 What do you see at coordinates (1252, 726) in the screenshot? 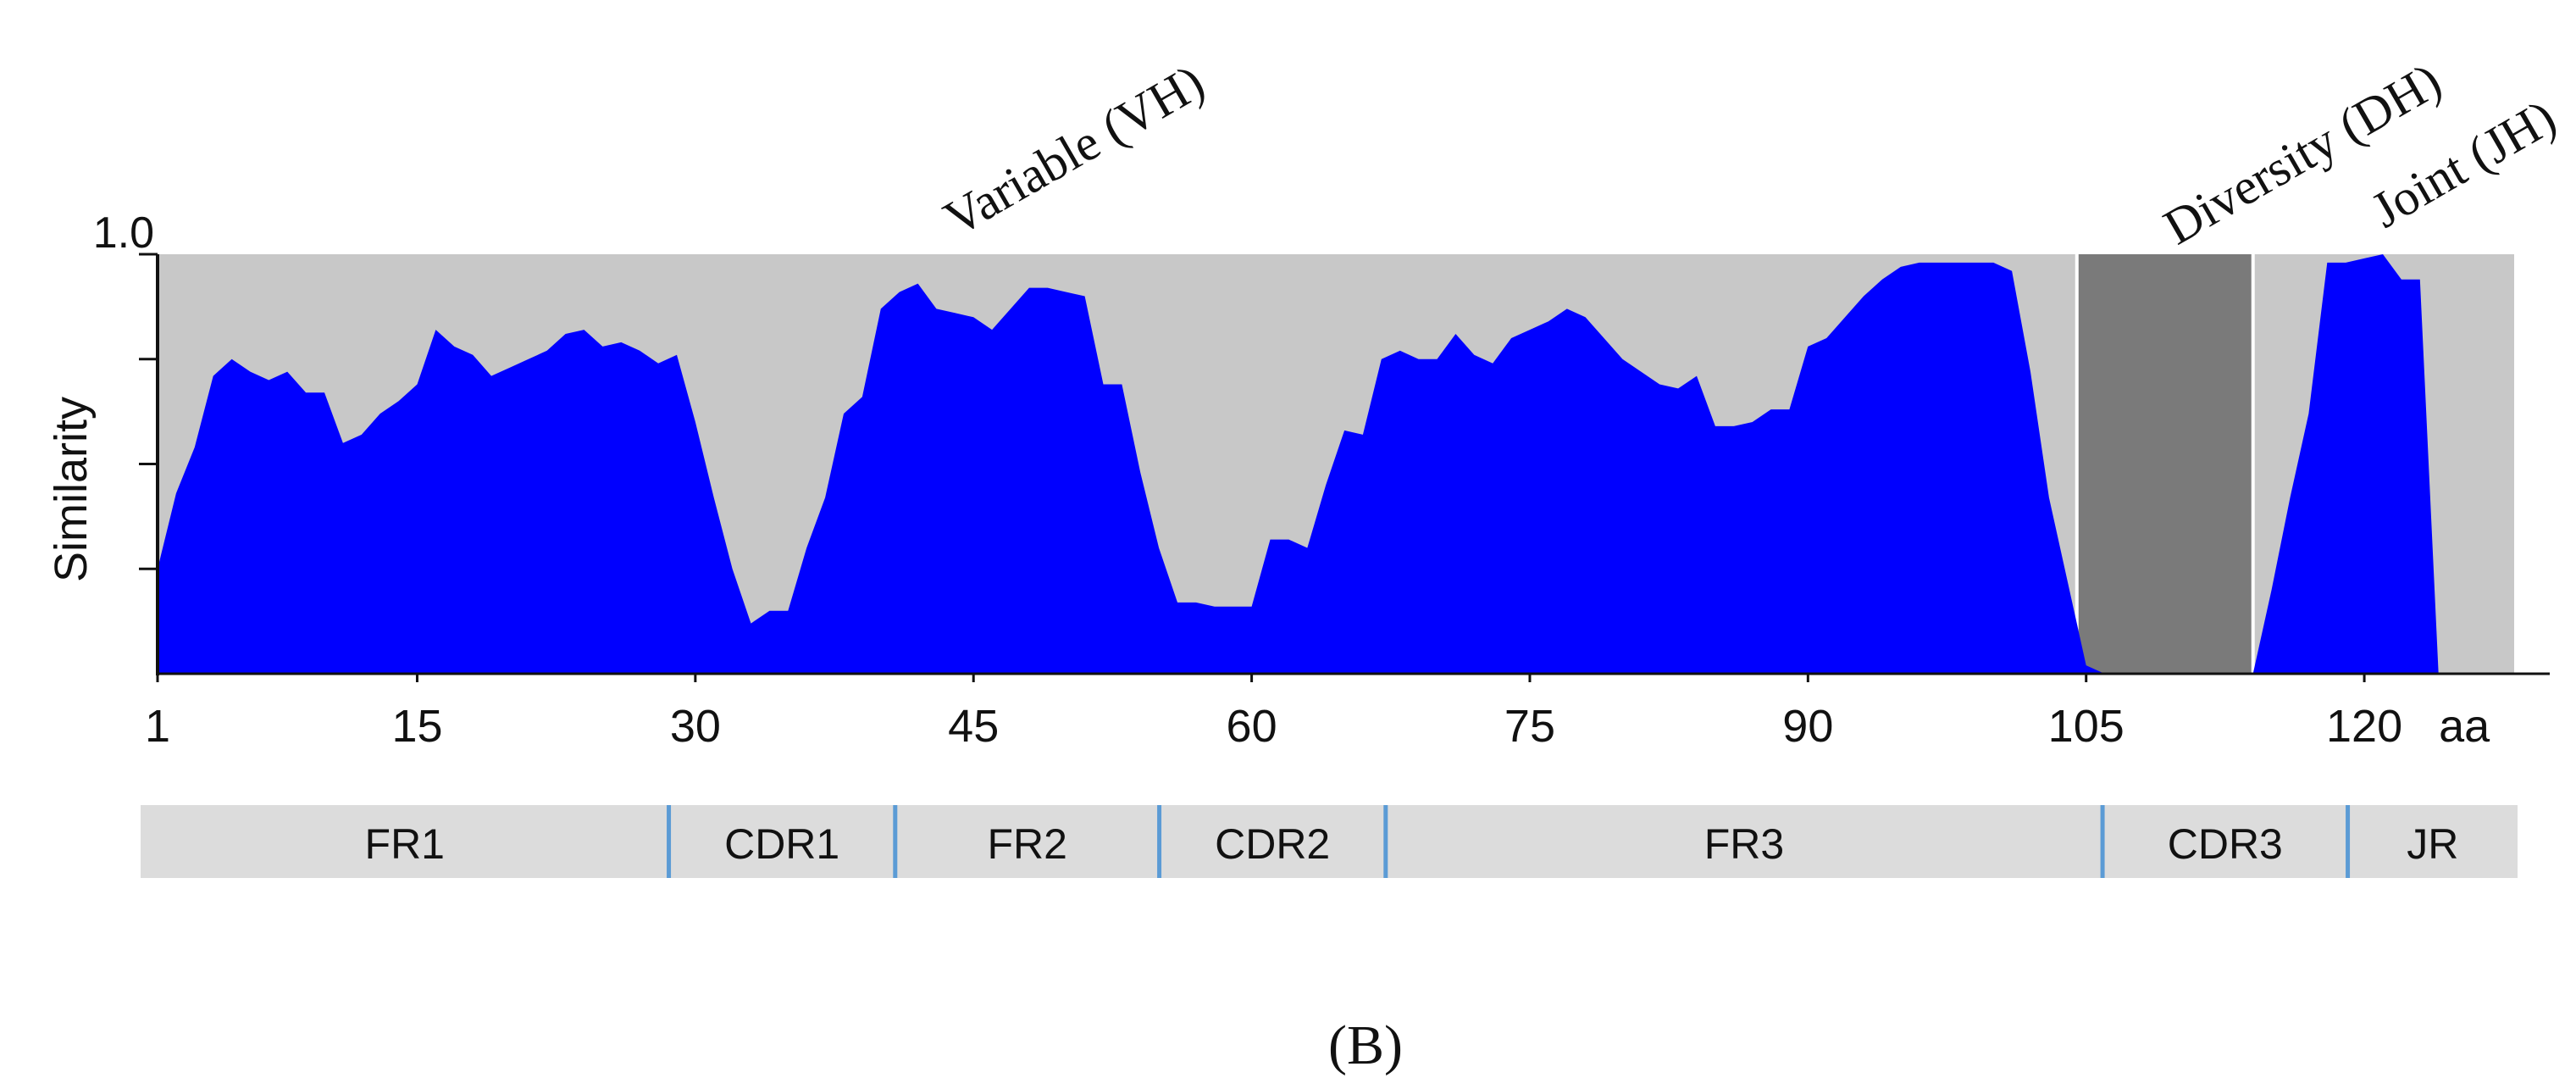
I see `x-tick-label-60: 60` at bounding box center [1252, 726].